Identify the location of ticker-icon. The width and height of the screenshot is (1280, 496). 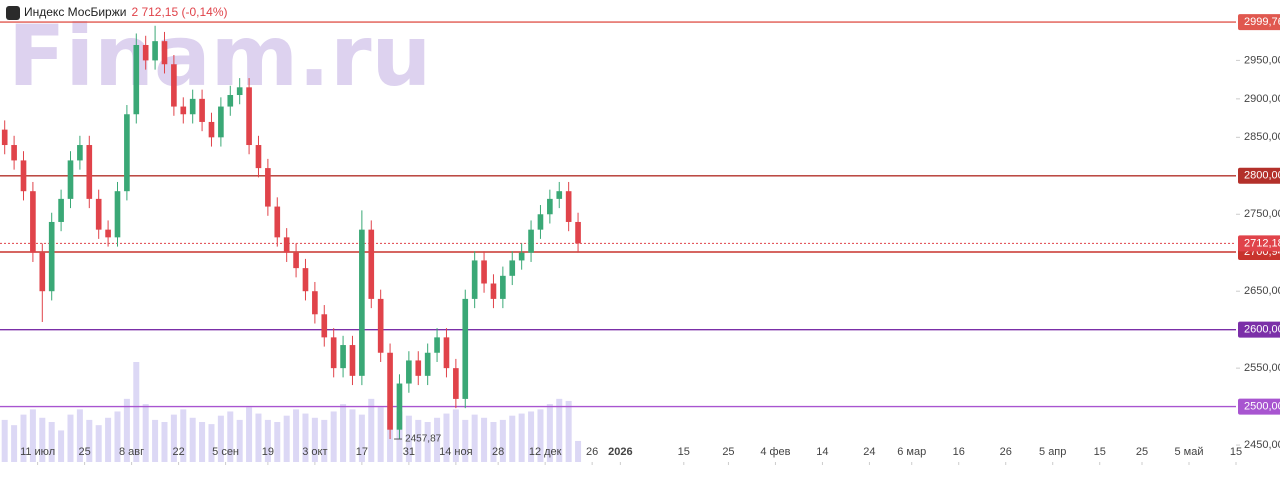
(13, 13).